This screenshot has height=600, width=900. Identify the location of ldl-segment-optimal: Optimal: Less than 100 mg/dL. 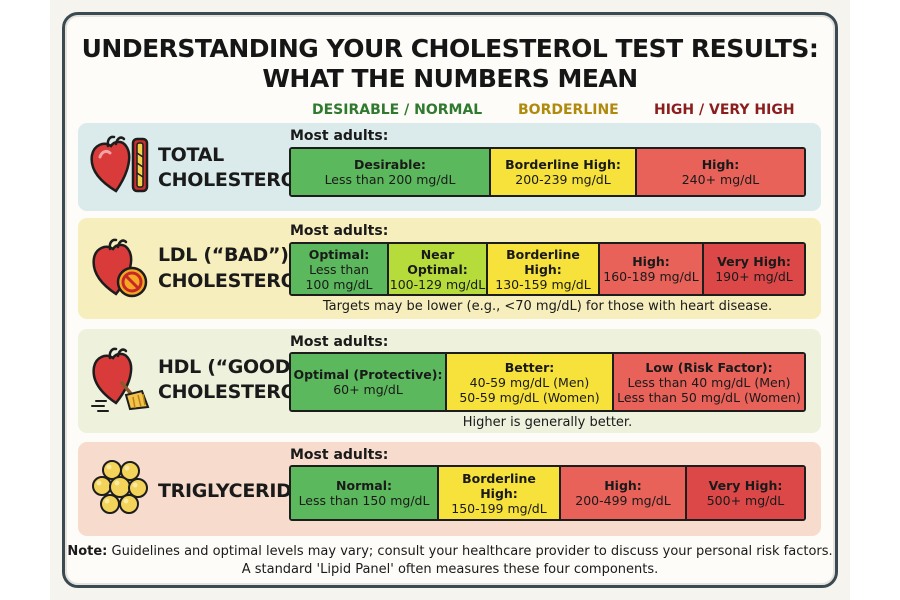
(340, 269).